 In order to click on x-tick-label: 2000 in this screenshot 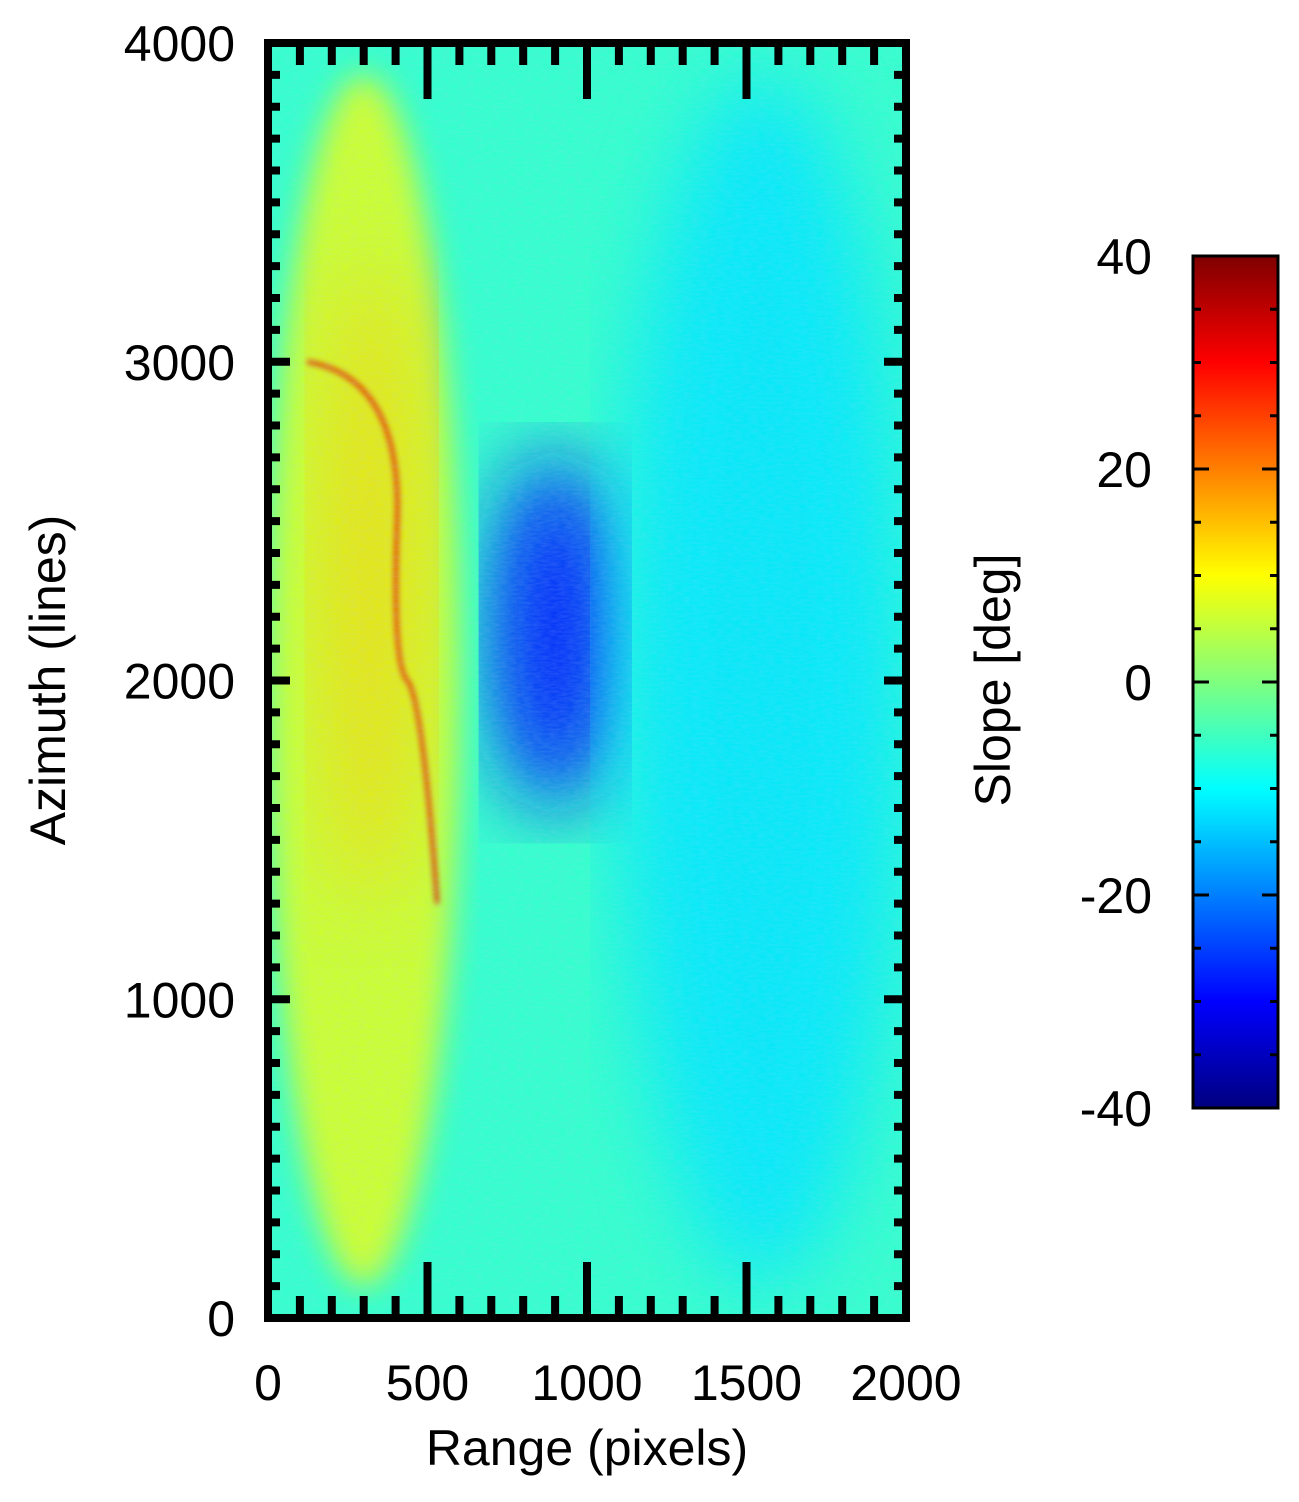, I will do `click(905, 1383)`.